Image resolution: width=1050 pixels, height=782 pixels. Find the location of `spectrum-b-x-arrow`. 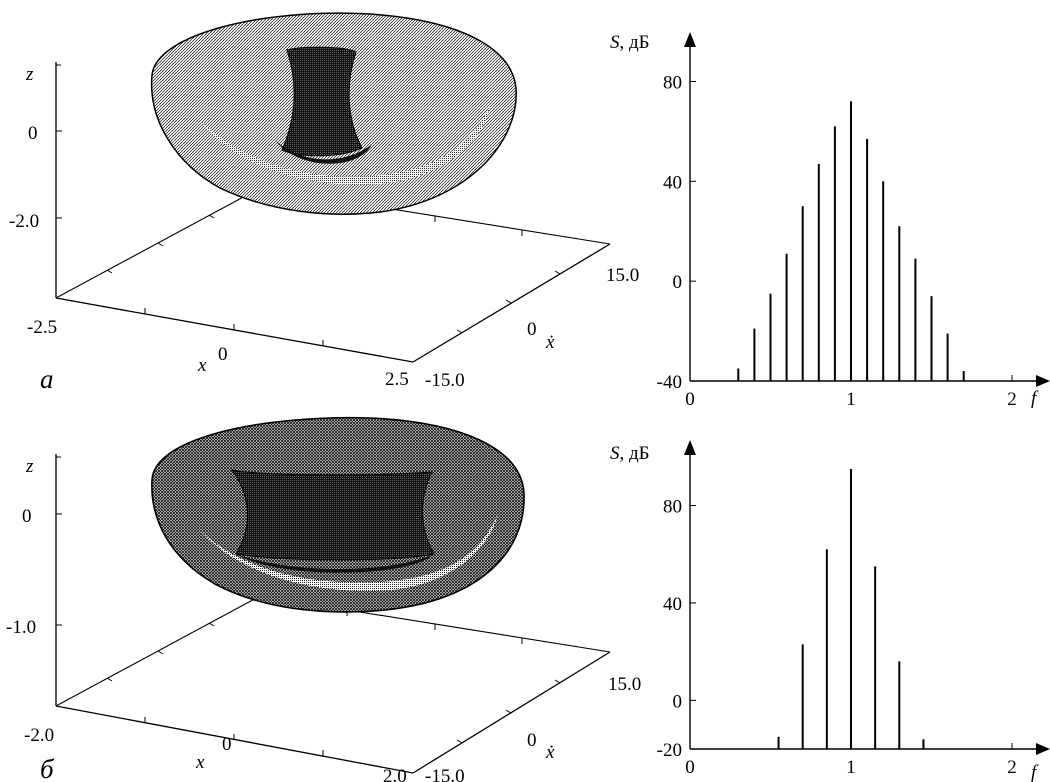

spectrum-b-x-arrow is located at coordinates (1043, 749).